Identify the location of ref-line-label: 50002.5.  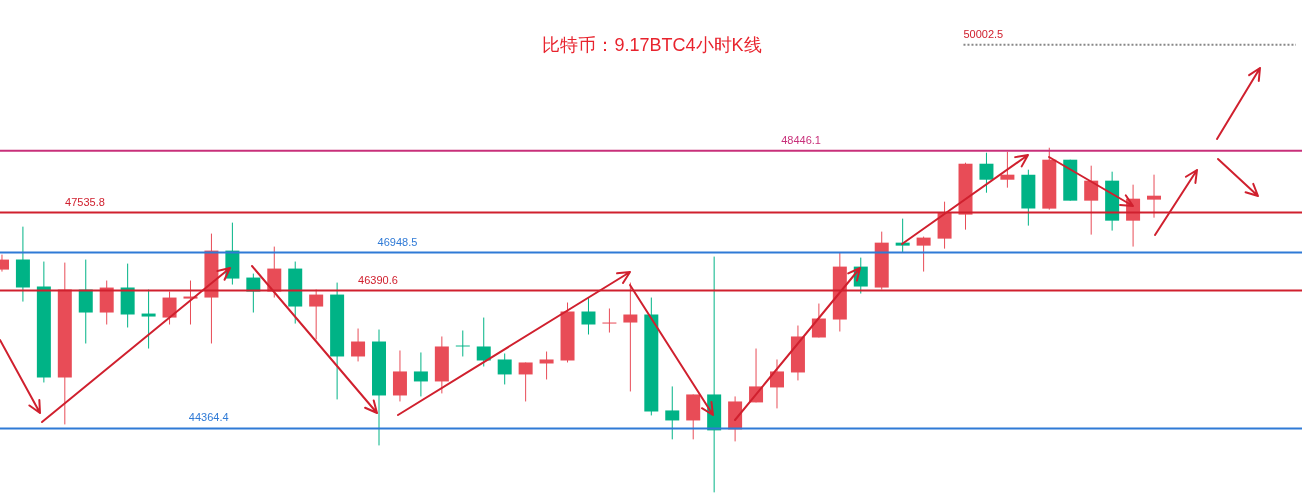
(983, 33).